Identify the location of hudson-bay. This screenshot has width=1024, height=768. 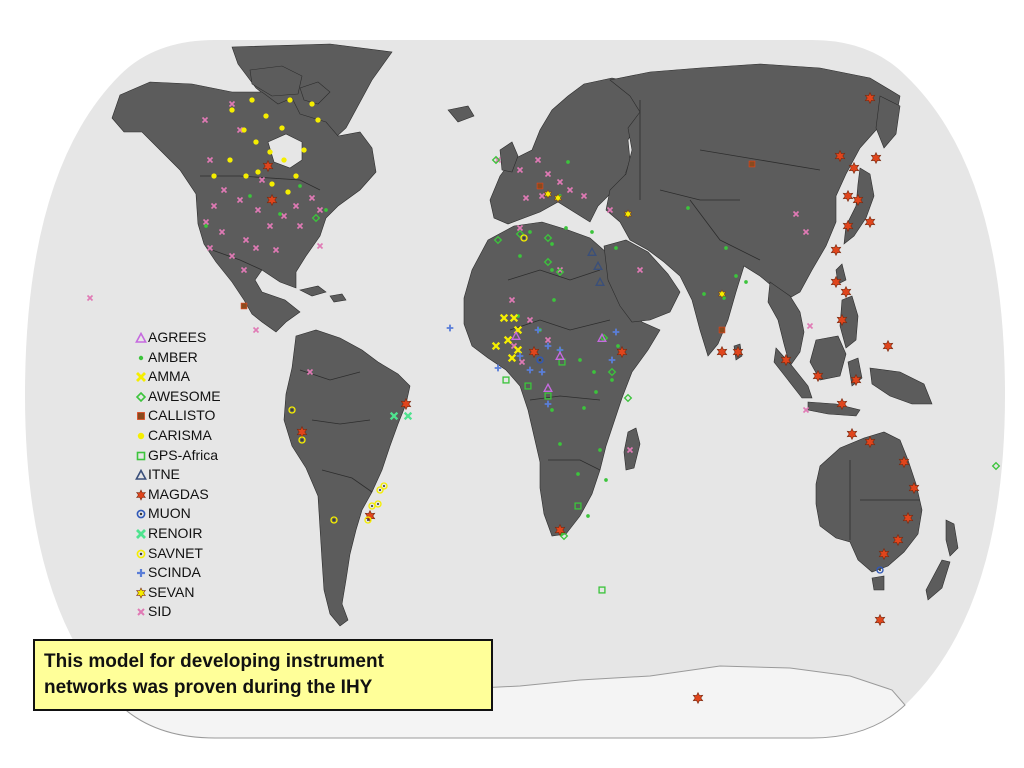
(285, 151).